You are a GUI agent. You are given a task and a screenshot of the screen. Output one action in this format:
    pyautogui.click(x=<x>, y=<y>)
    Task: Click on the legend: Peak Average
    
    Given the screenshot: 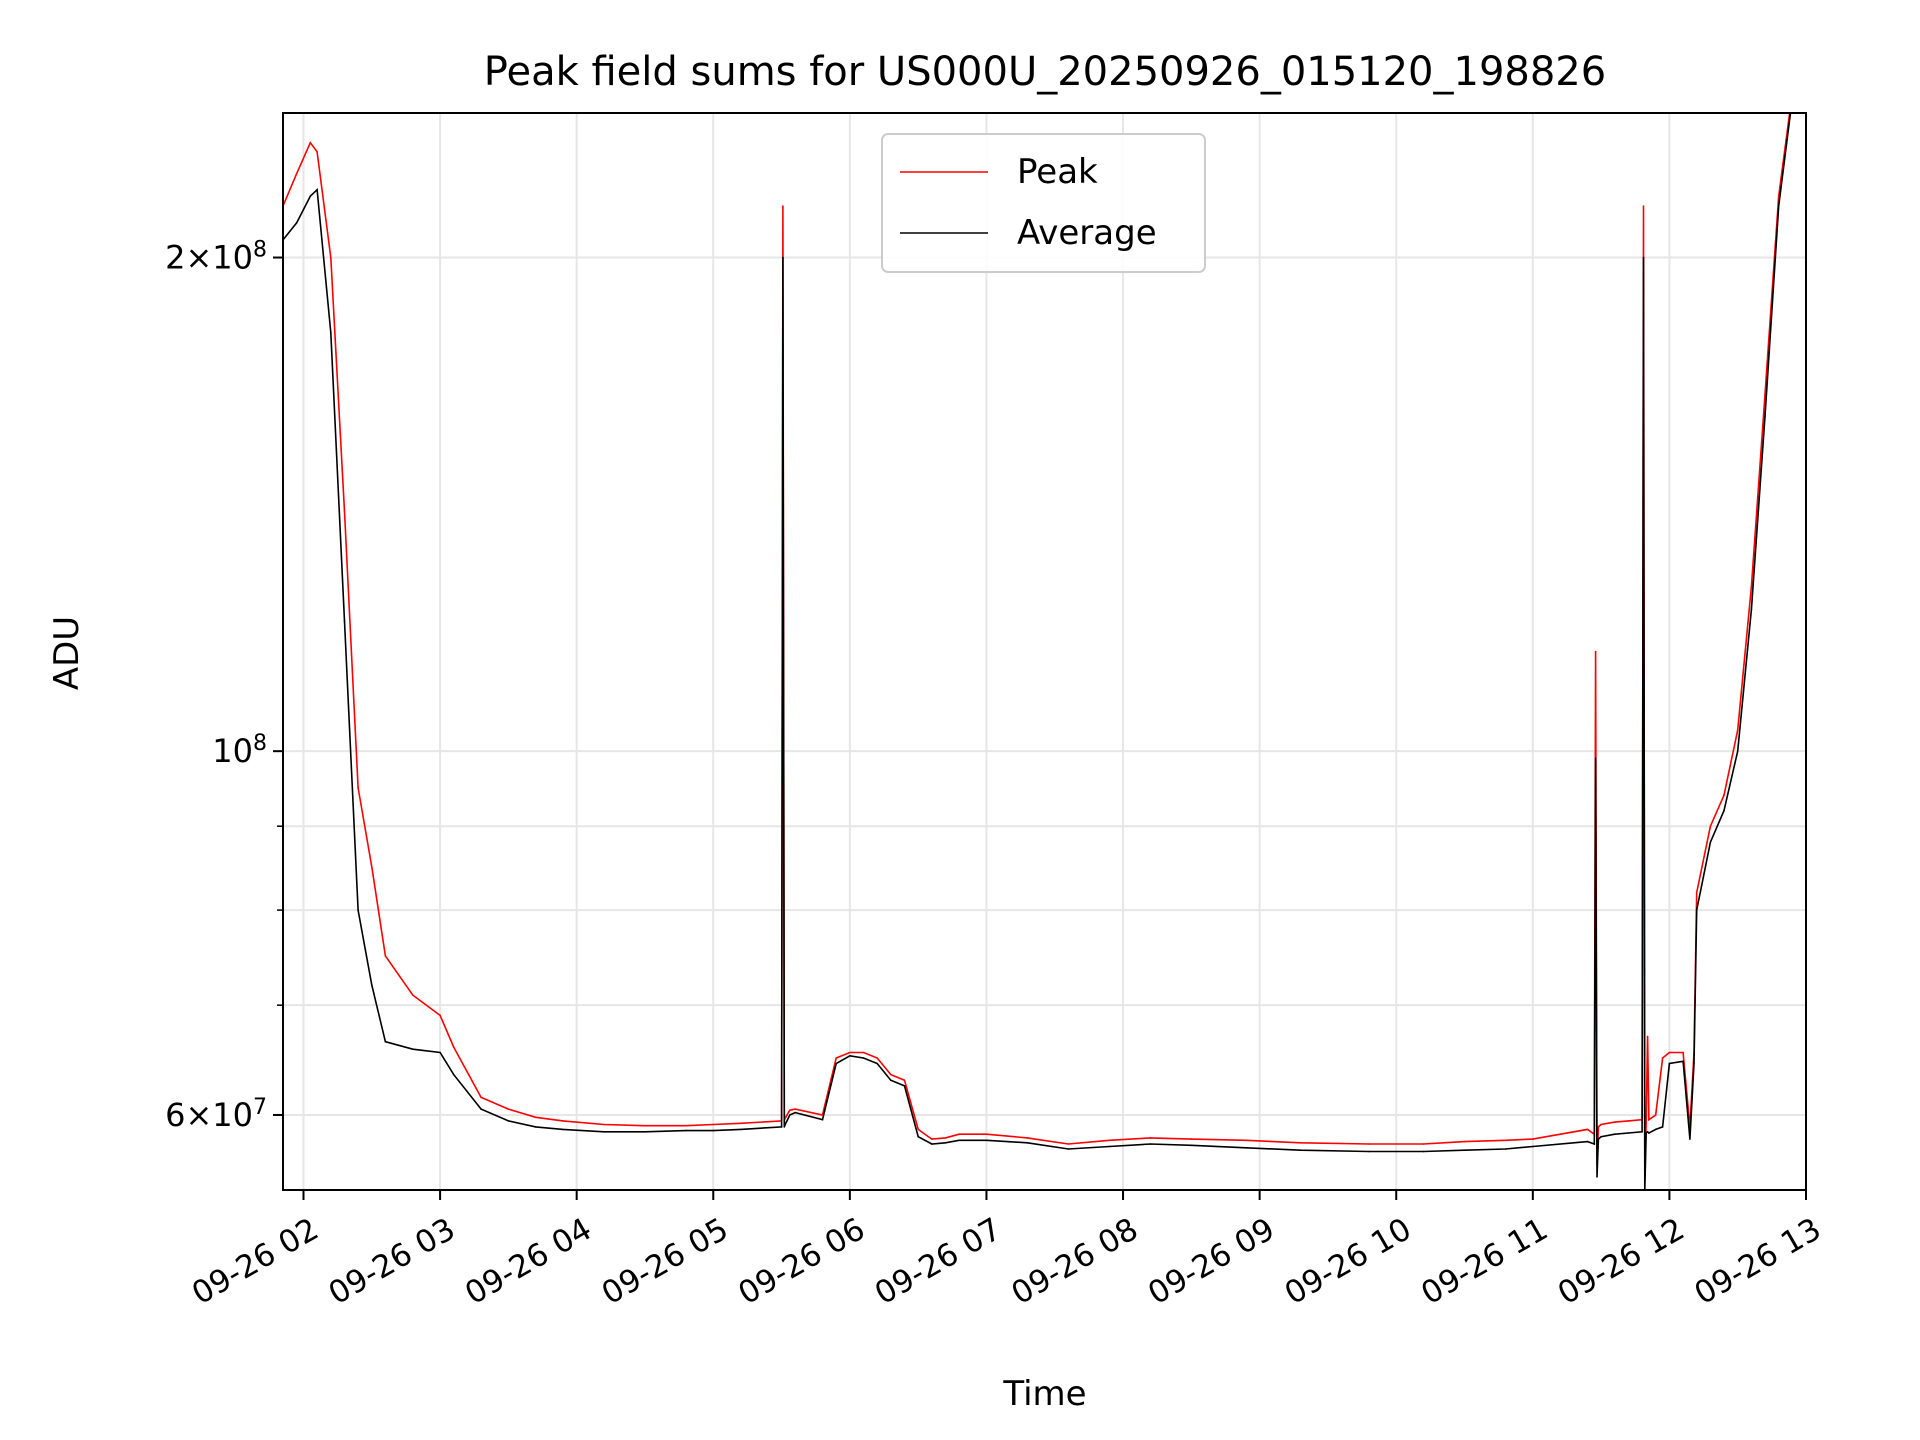 What is the action you would take?
    pyautogui.click(x=1043, y=203)
    